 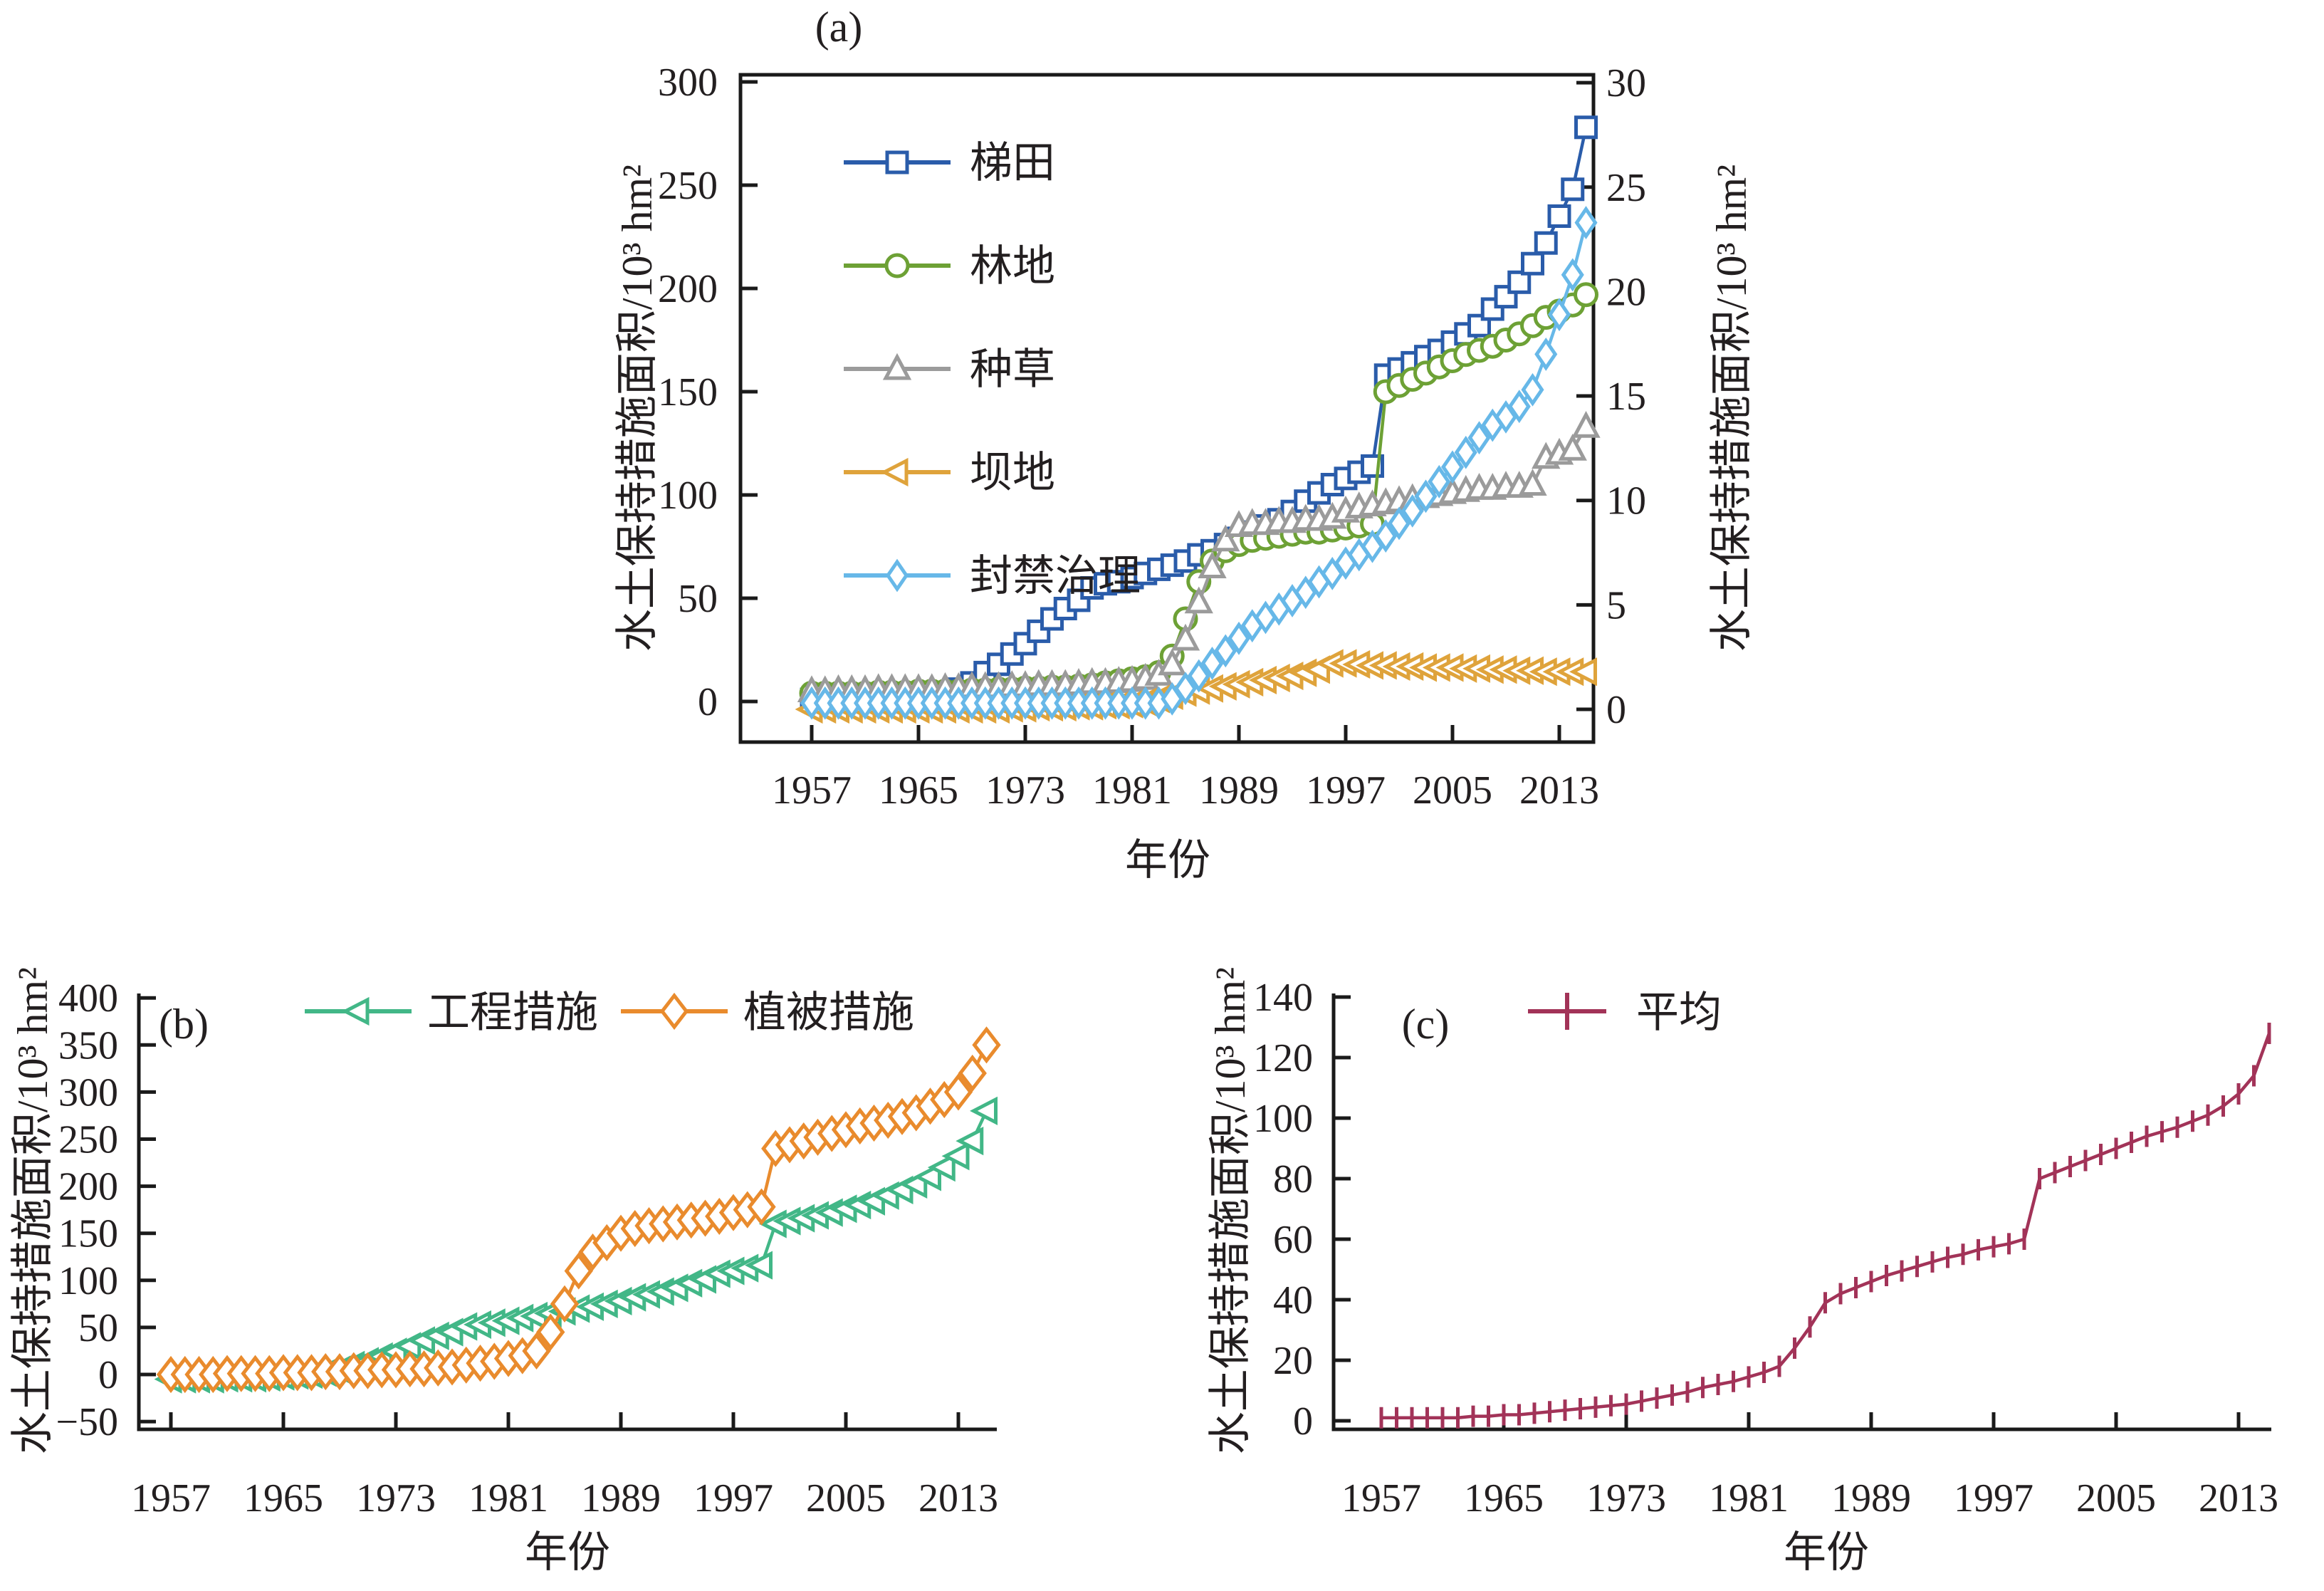 What do you see at coordinates (949, 163) in the screenshot?
I see `legend-item-terrace: 梯田` at bounding box center [949, 163].